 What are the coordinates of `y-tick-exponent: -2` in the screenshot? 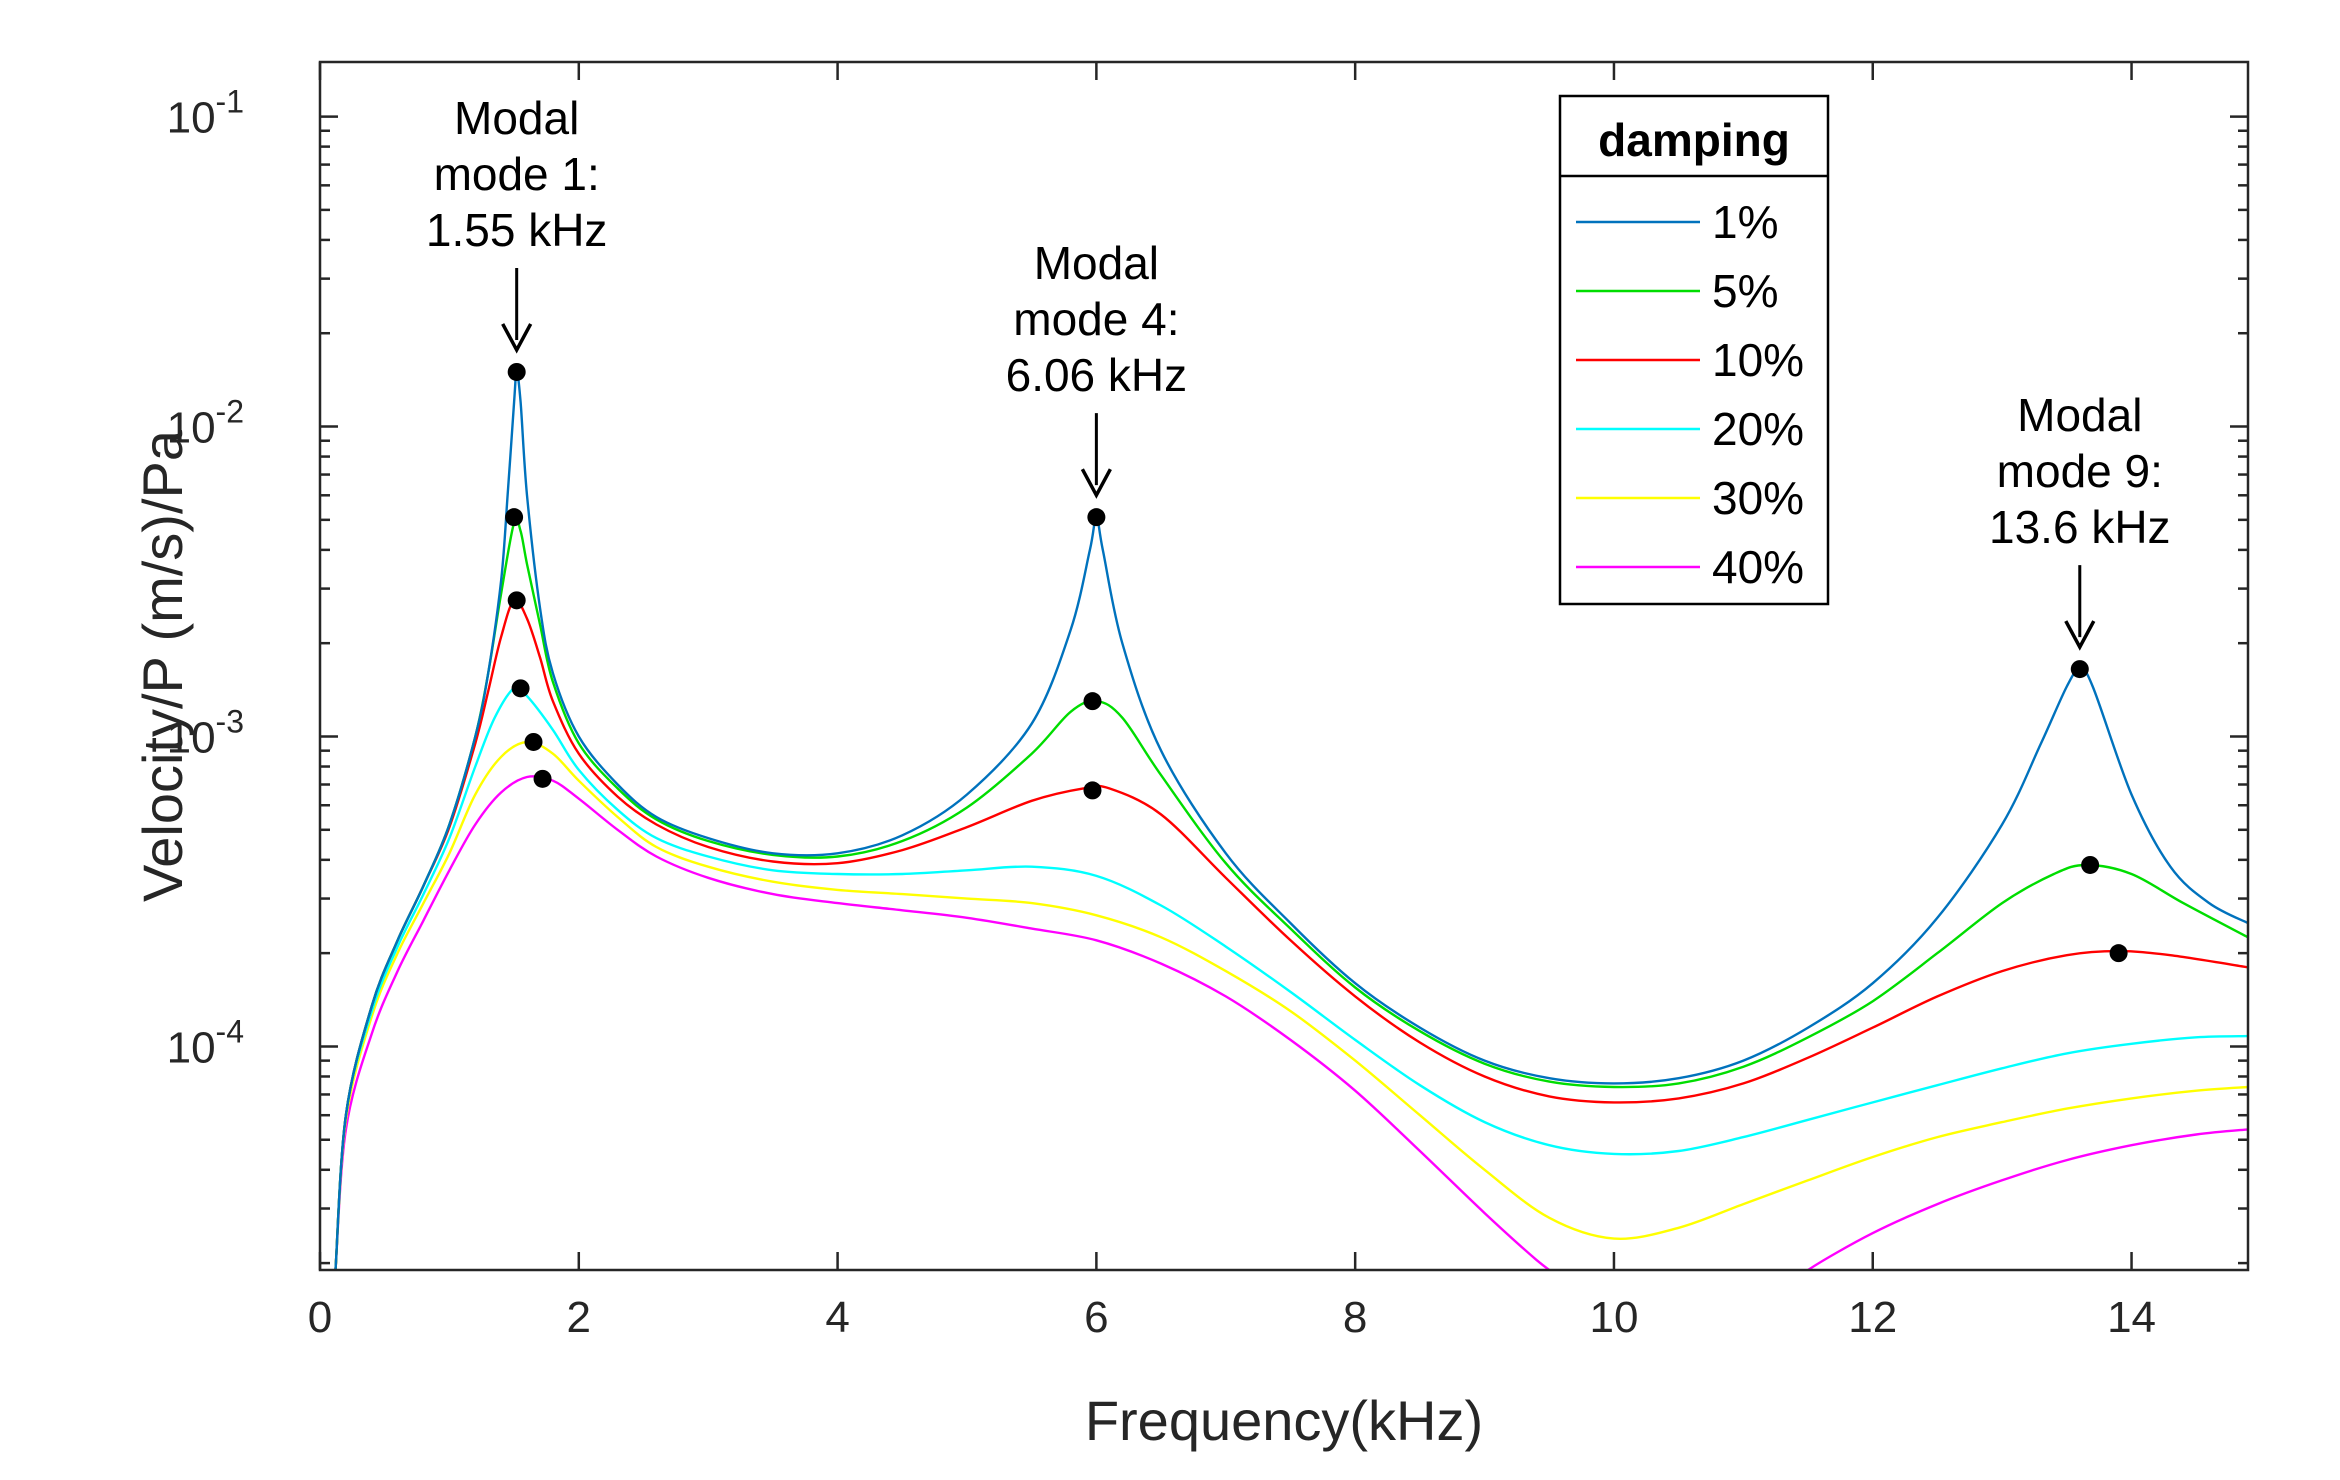 It's located at (230, 412).